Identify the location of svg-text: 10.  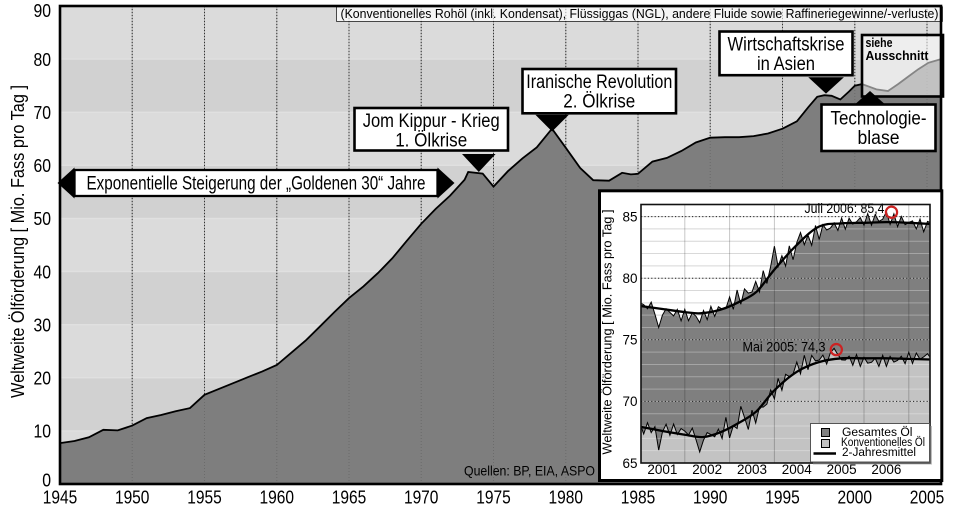
(43, 431).